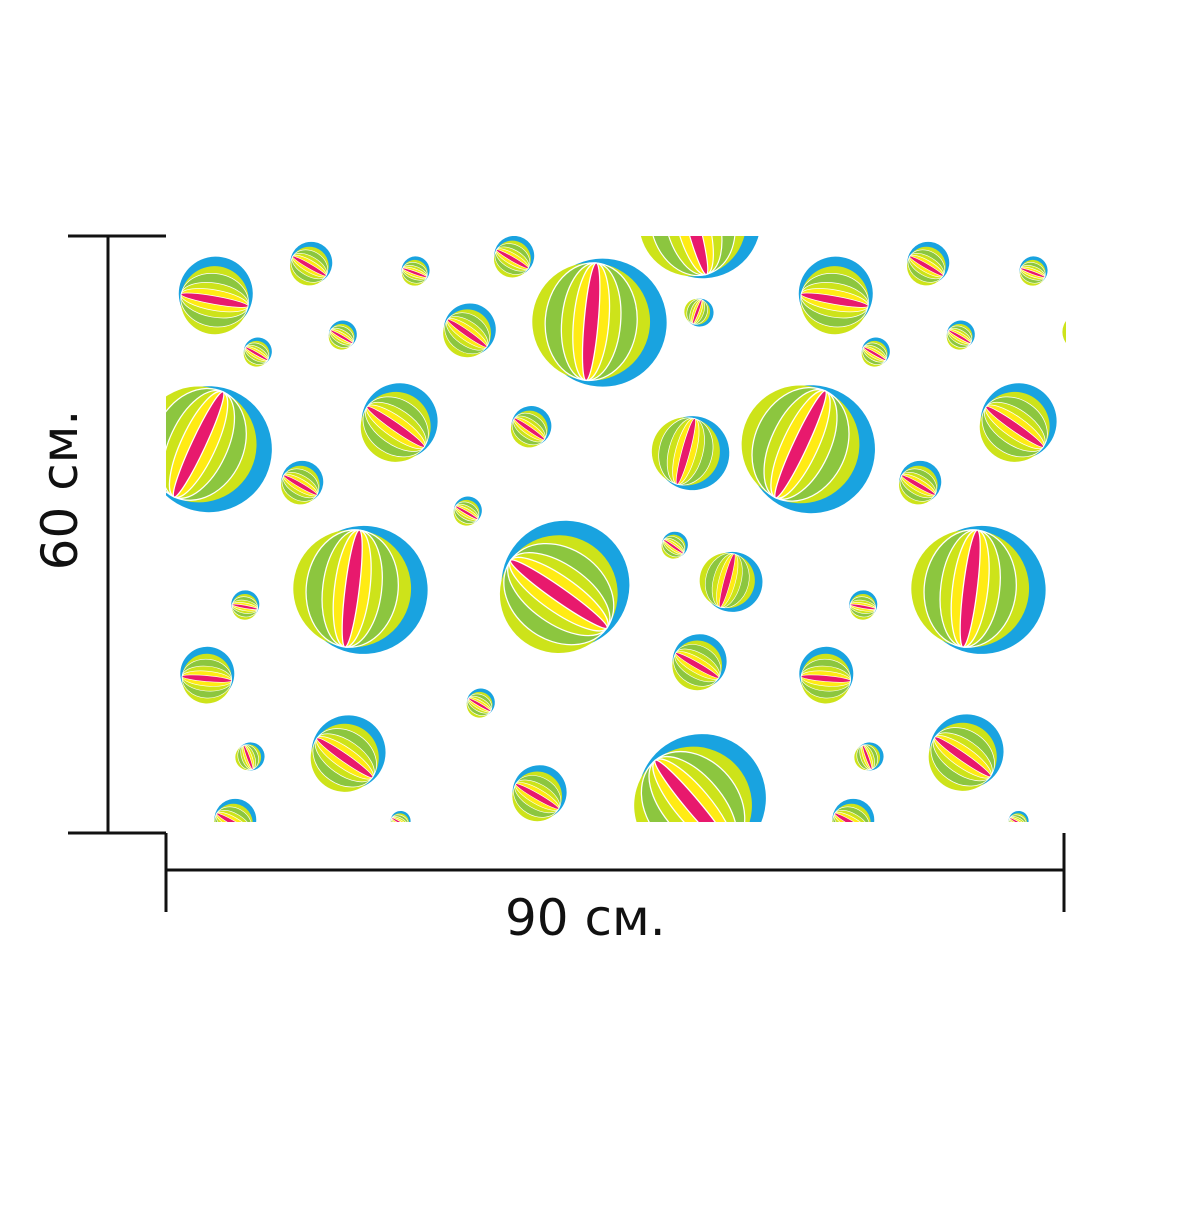 Image resolution: width=1200 pixels, height=1205 pixels. I want to click on width-label: 90 см., so click(585, 918).